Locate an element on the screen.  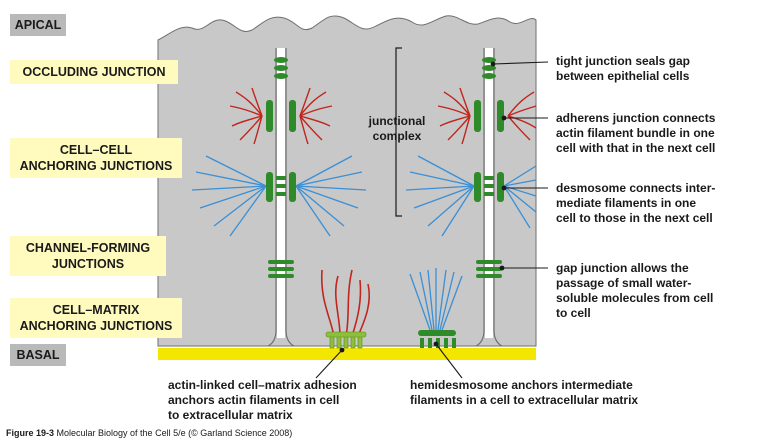
right-pointer-dots is located at coordinates (498, 166).